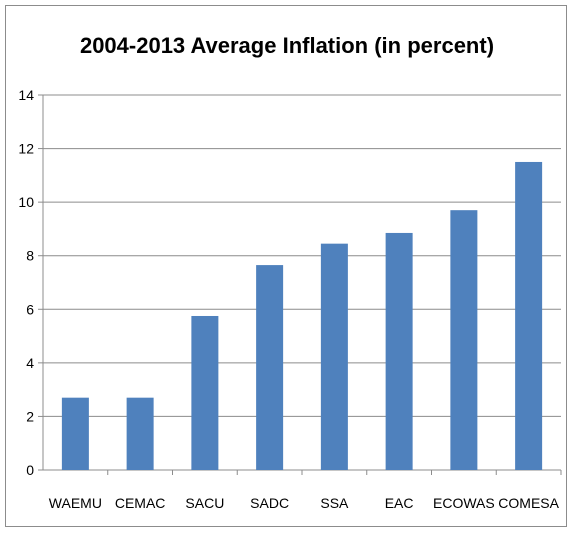  Describe the element at coordinates (140, 503) in the screenshot. I see `x-tick-label: CEMAC` at that location.